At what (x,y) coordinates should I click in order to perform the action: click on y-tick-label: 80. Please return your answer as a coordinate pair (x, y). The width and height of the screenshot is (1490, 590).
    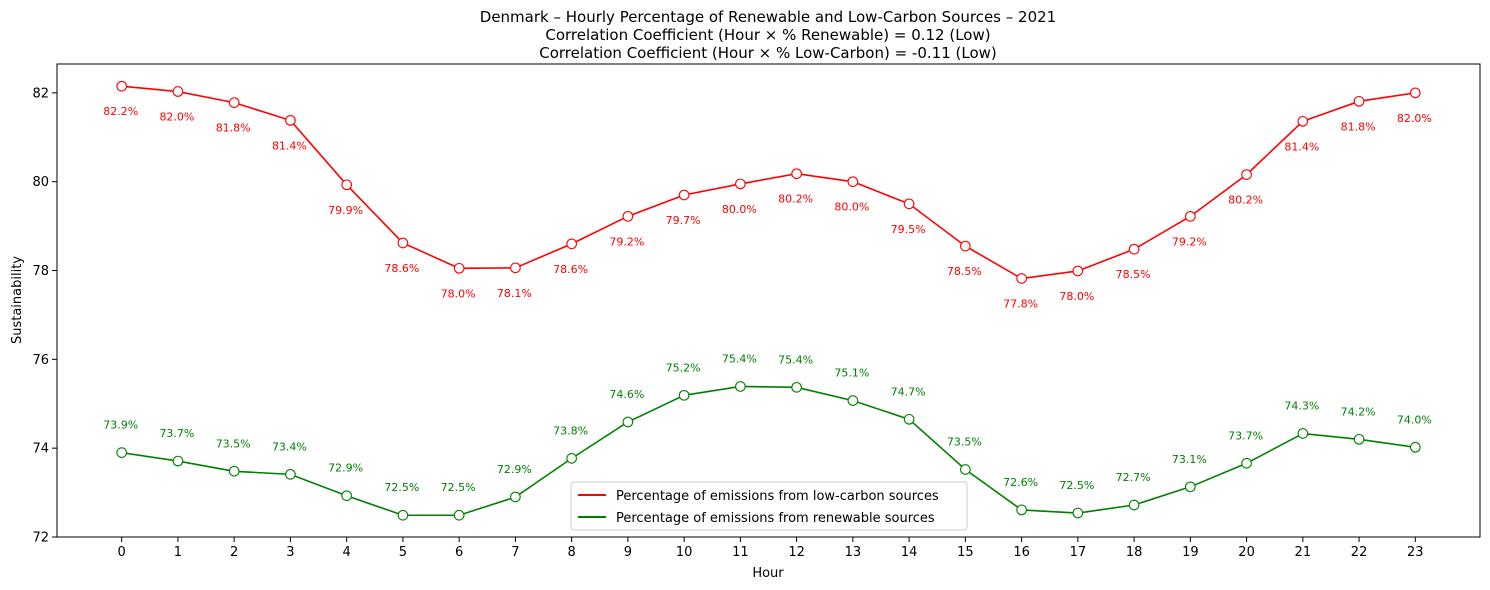
    Looking at the image, I should click on (40, 182).